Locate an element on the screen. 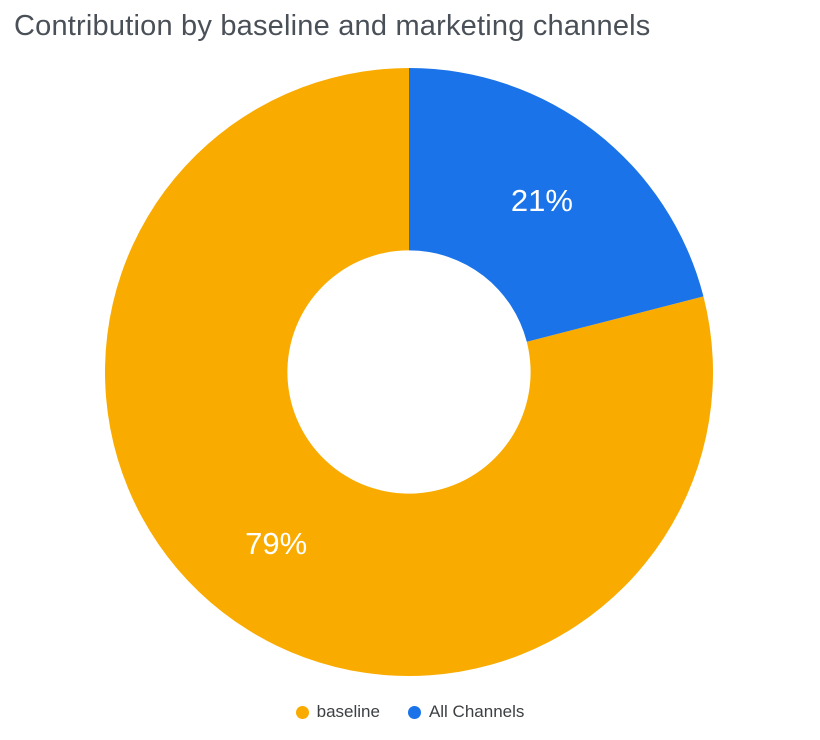  legend-label: baseline is located at coordinates (348, 711).